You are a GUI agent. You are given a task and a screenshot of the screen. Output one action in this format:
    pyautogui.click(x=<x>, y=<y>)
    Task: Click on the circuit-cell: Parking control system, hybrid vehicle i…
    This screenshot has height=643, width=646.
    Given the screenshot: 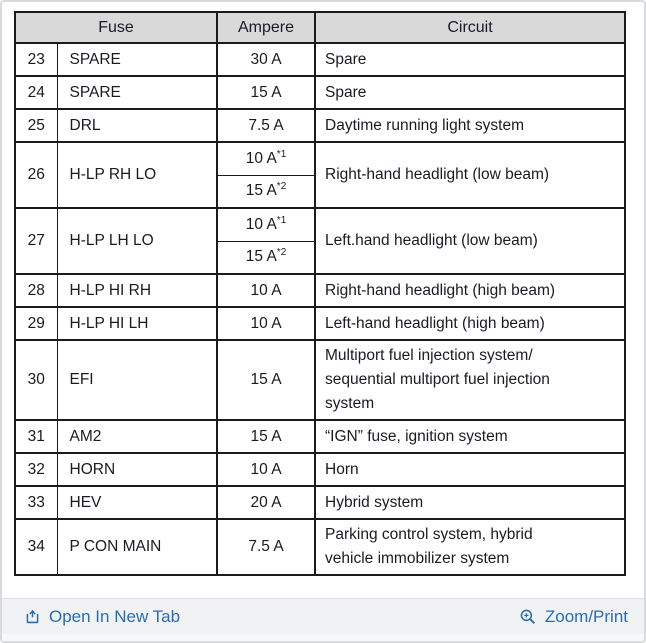 What is the action you would take?
    pyautogui.click(x=470, y=547)
    